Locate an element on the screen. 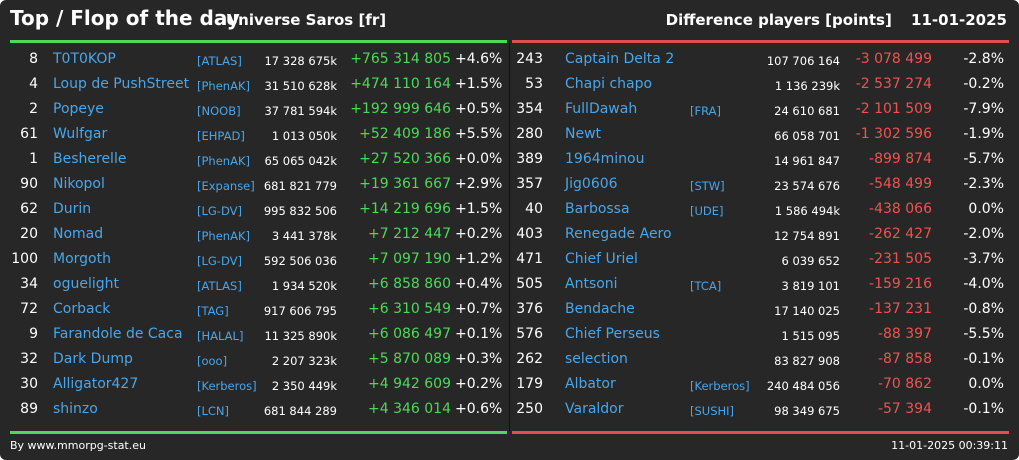 This screenshot has width=1019, height=460. player-name-link: Varaldor is located at coordinates (594, 409).